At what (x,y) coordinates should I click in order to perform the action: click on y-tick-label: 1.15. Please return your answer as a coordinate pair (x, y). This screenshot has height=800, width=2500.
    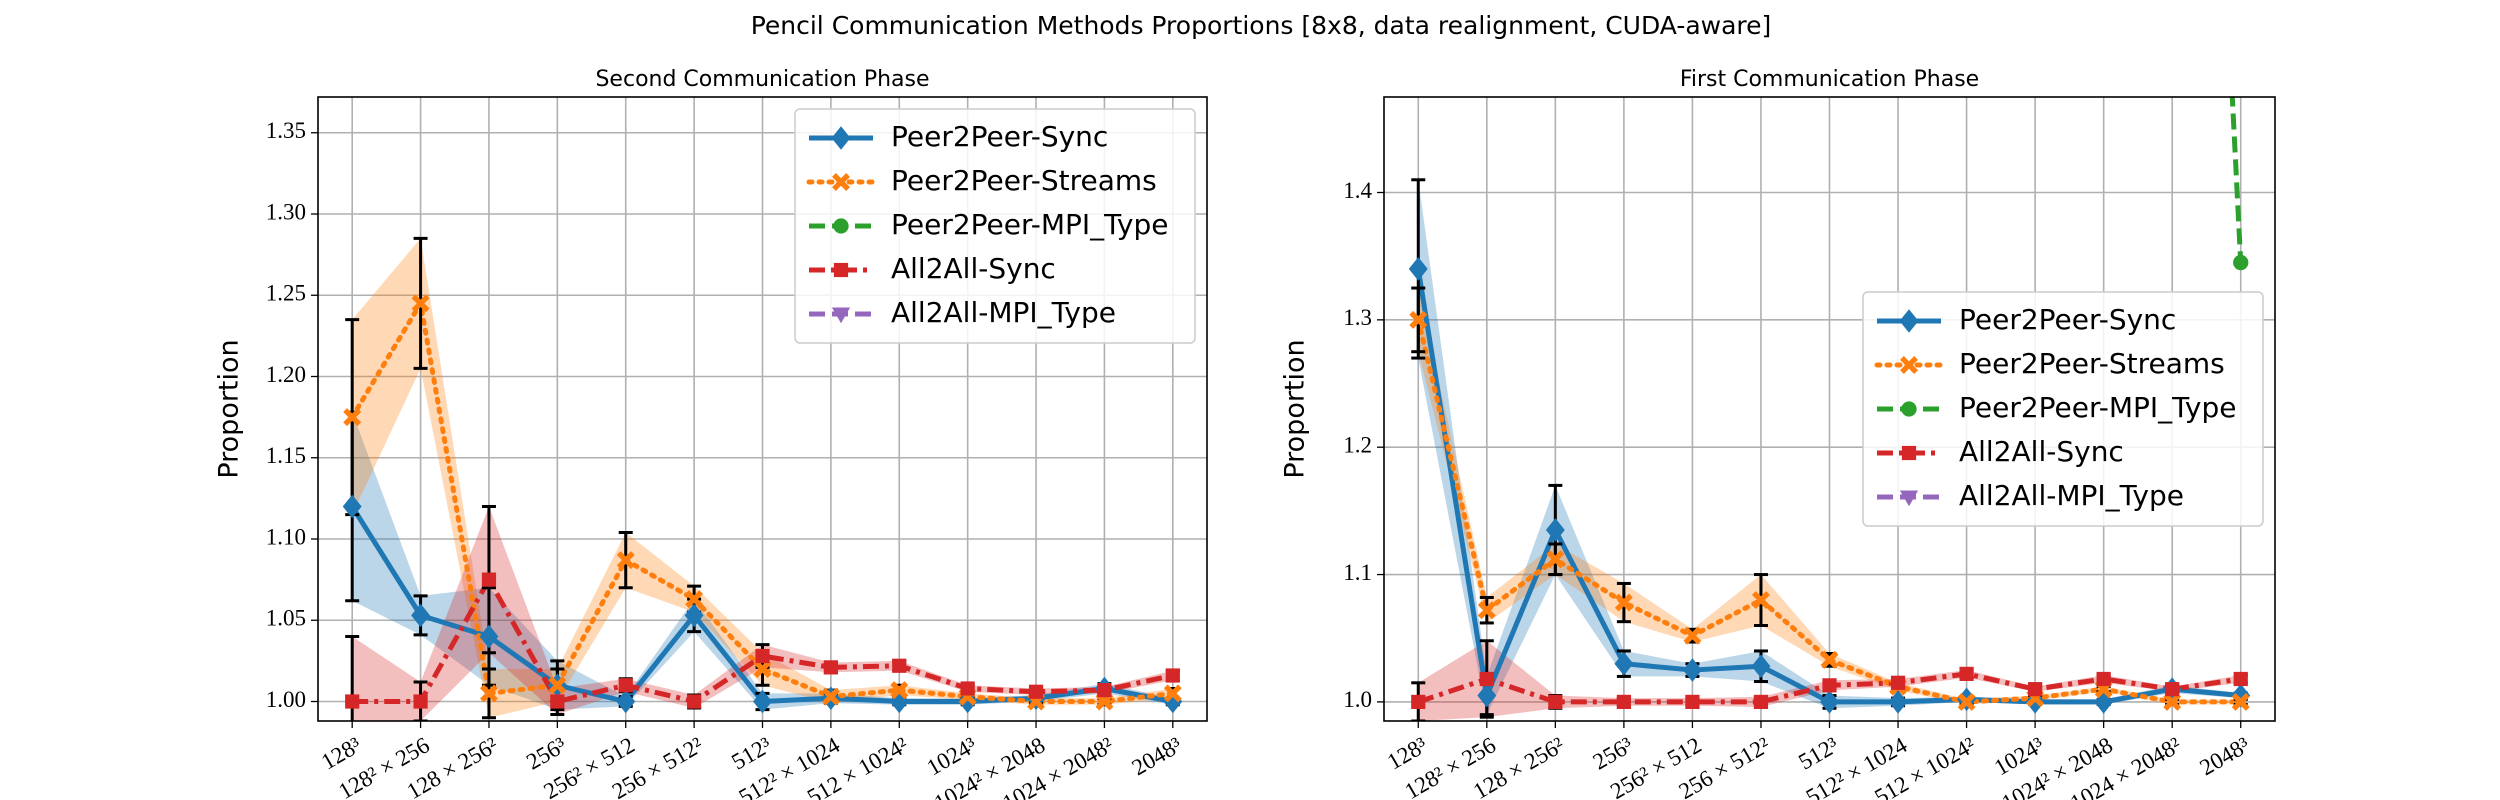
    Looking at the image, I should click on (286, 455).